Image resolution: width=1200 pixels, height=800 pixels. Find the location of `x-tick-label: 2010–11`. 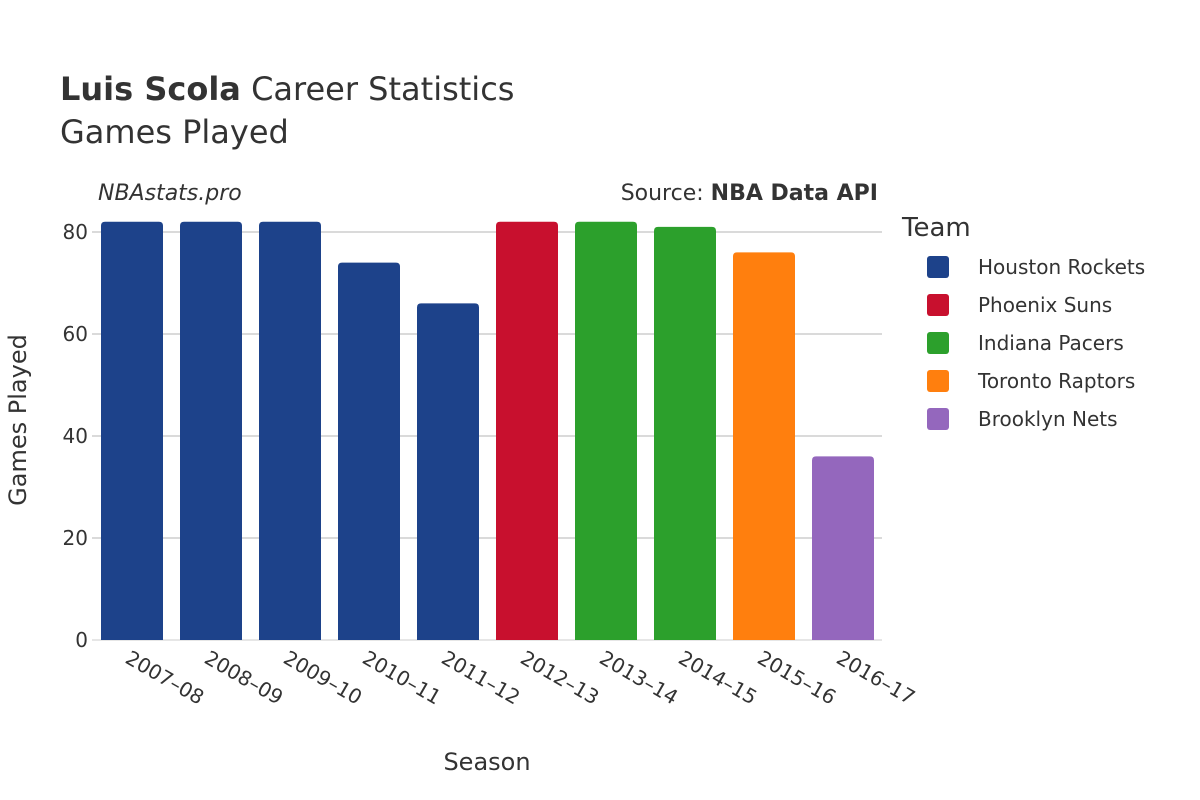

x-tick-label: 2010–11 is located at coordinates (402, 678).